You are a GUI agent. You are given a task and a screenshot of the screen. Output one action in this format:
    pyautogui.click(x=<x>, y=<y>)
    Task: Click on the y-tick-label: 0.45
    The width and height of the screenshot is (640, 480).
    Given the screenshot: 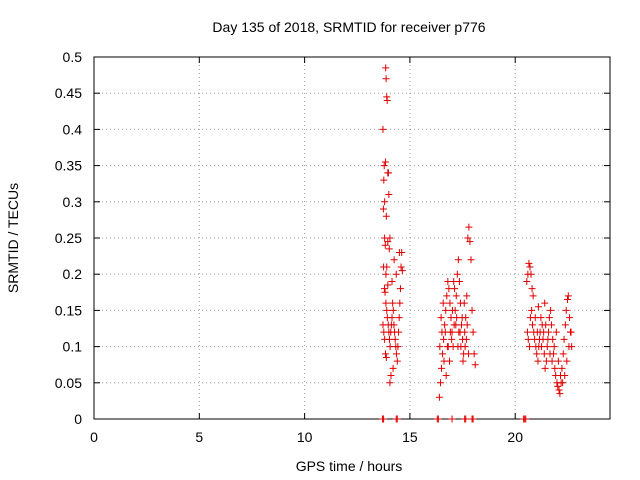 What is the action you would take?
    pyautogui.click(x=68, y=93)
    